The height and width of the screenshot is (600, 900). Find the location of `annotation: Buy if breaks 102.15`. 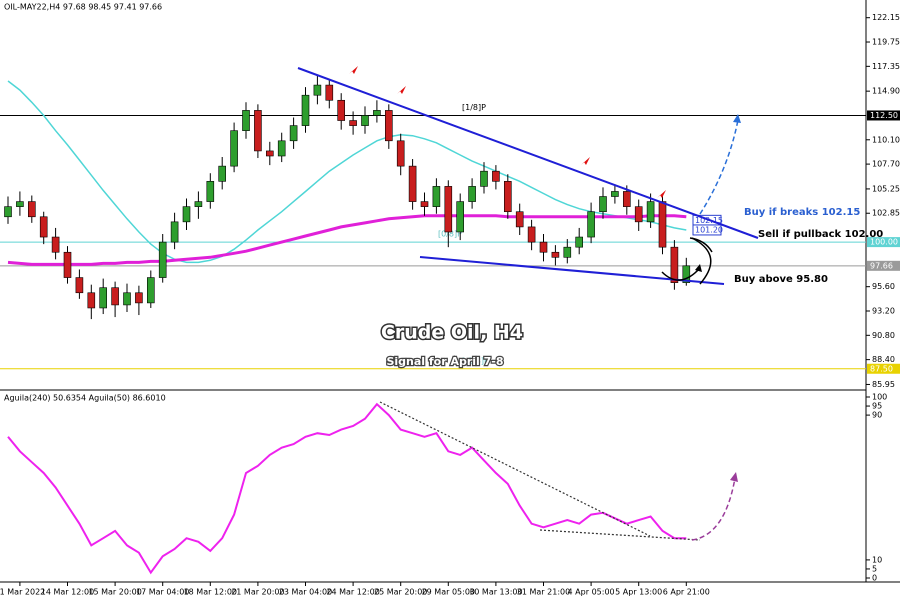

annotation: Buy if breaks 102.15 is located at coordinates (802, 212).